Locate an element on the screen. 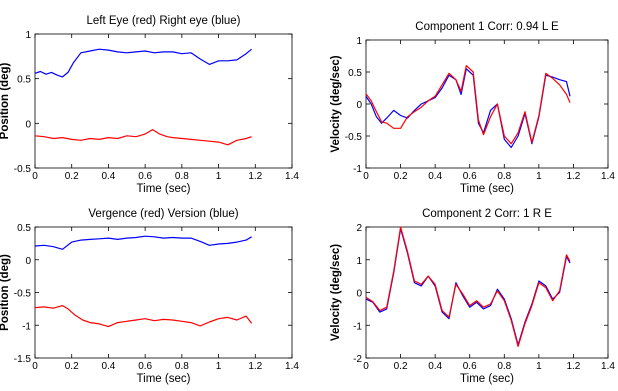 The image size is (618, 391). c1-y-tick-label: 0 is located at coordinates (28, 124).